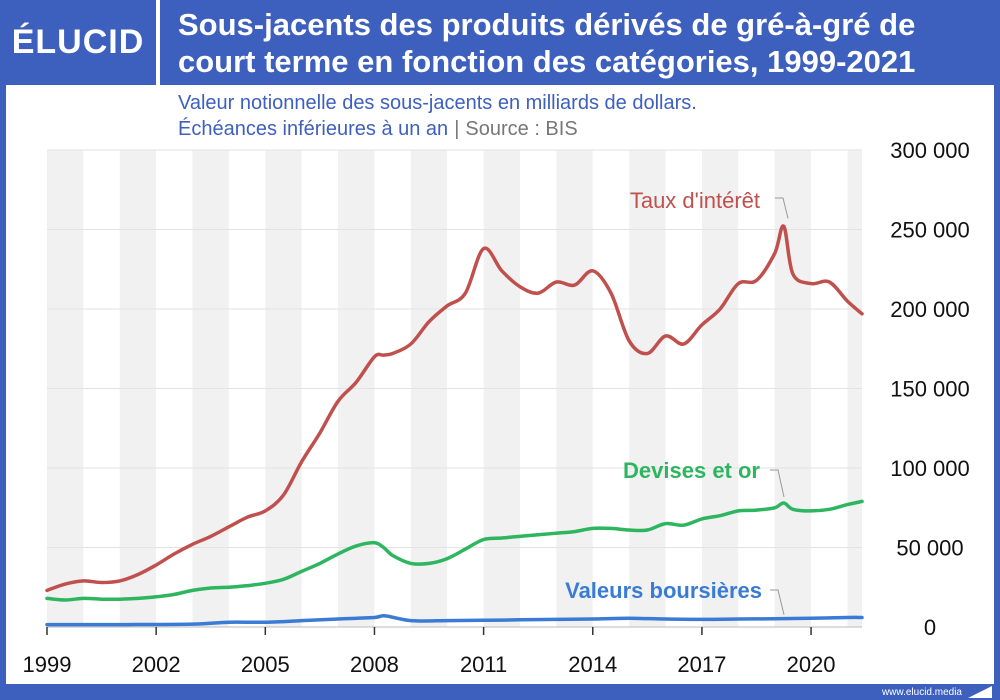 The image size is (1000, 700). I want to click on x-tick-label: 2011, so click(483, 664).